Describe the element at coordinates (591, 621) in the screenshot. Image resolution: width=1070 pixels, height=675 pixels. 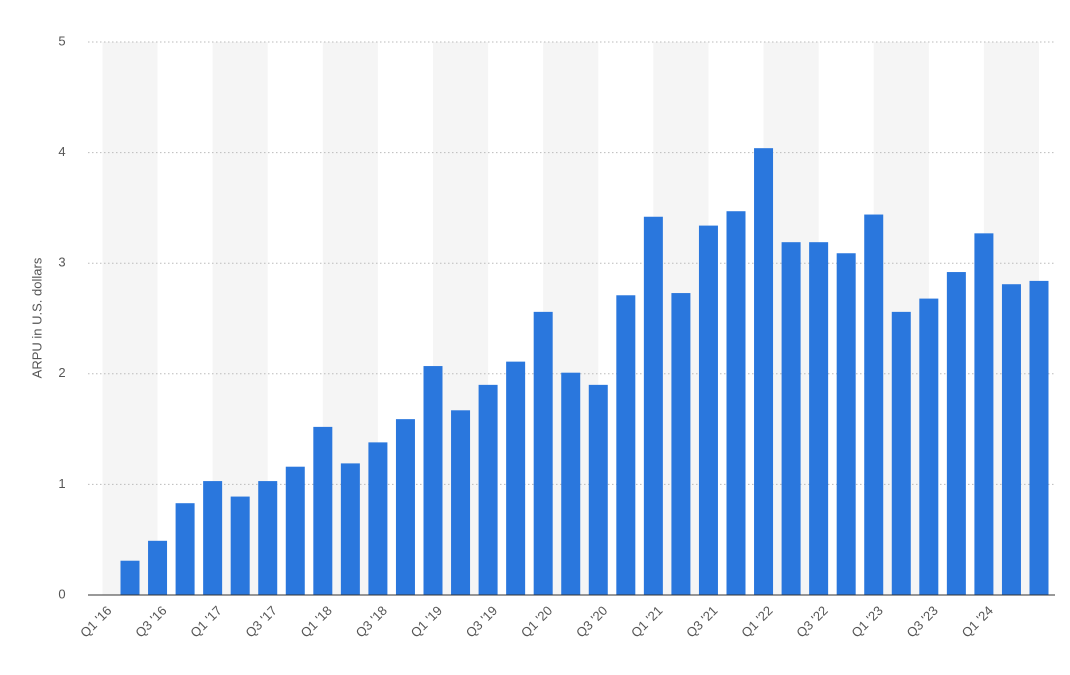
I see `x-tick-label: Q3 '20` at that location.